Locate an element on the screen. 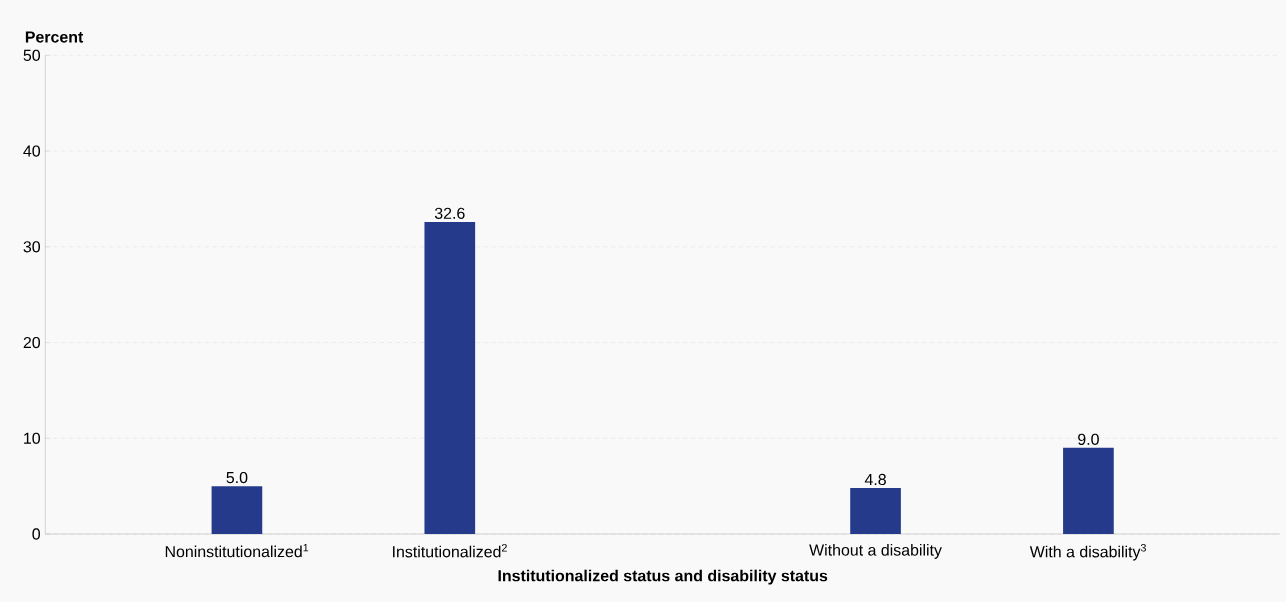  y-tick-label: 20 is located at coordinates (32, 342).